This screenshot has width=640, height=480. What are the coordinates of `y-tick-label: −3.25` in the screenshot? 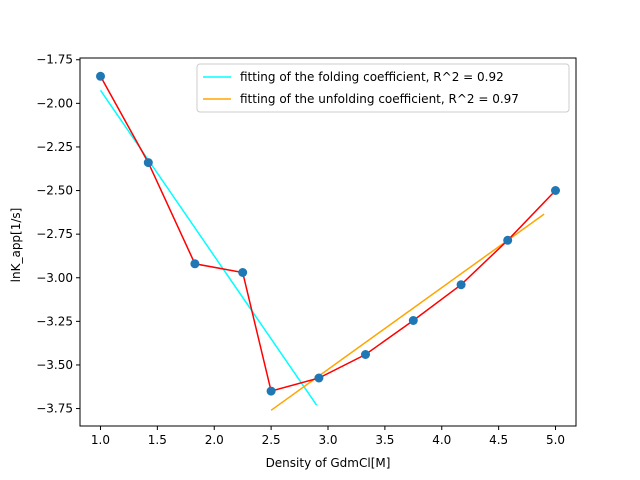 It's located at (54, 321).